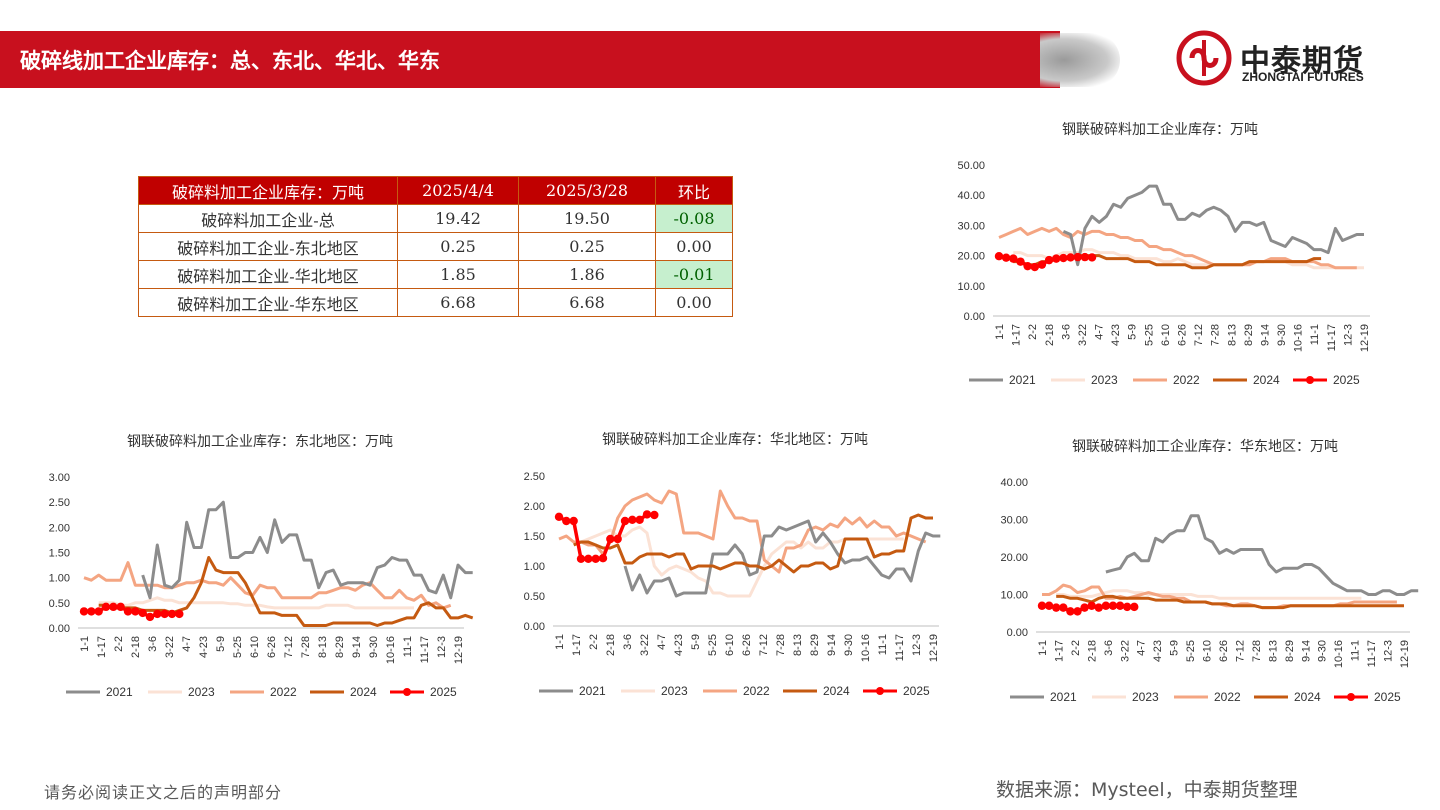 Image resolution: width=1440 pixels, height=810 pixels. Describe the element at coordinates (971, 287) in the screenshot. I see `y-tick-label: 10.00` at that location.